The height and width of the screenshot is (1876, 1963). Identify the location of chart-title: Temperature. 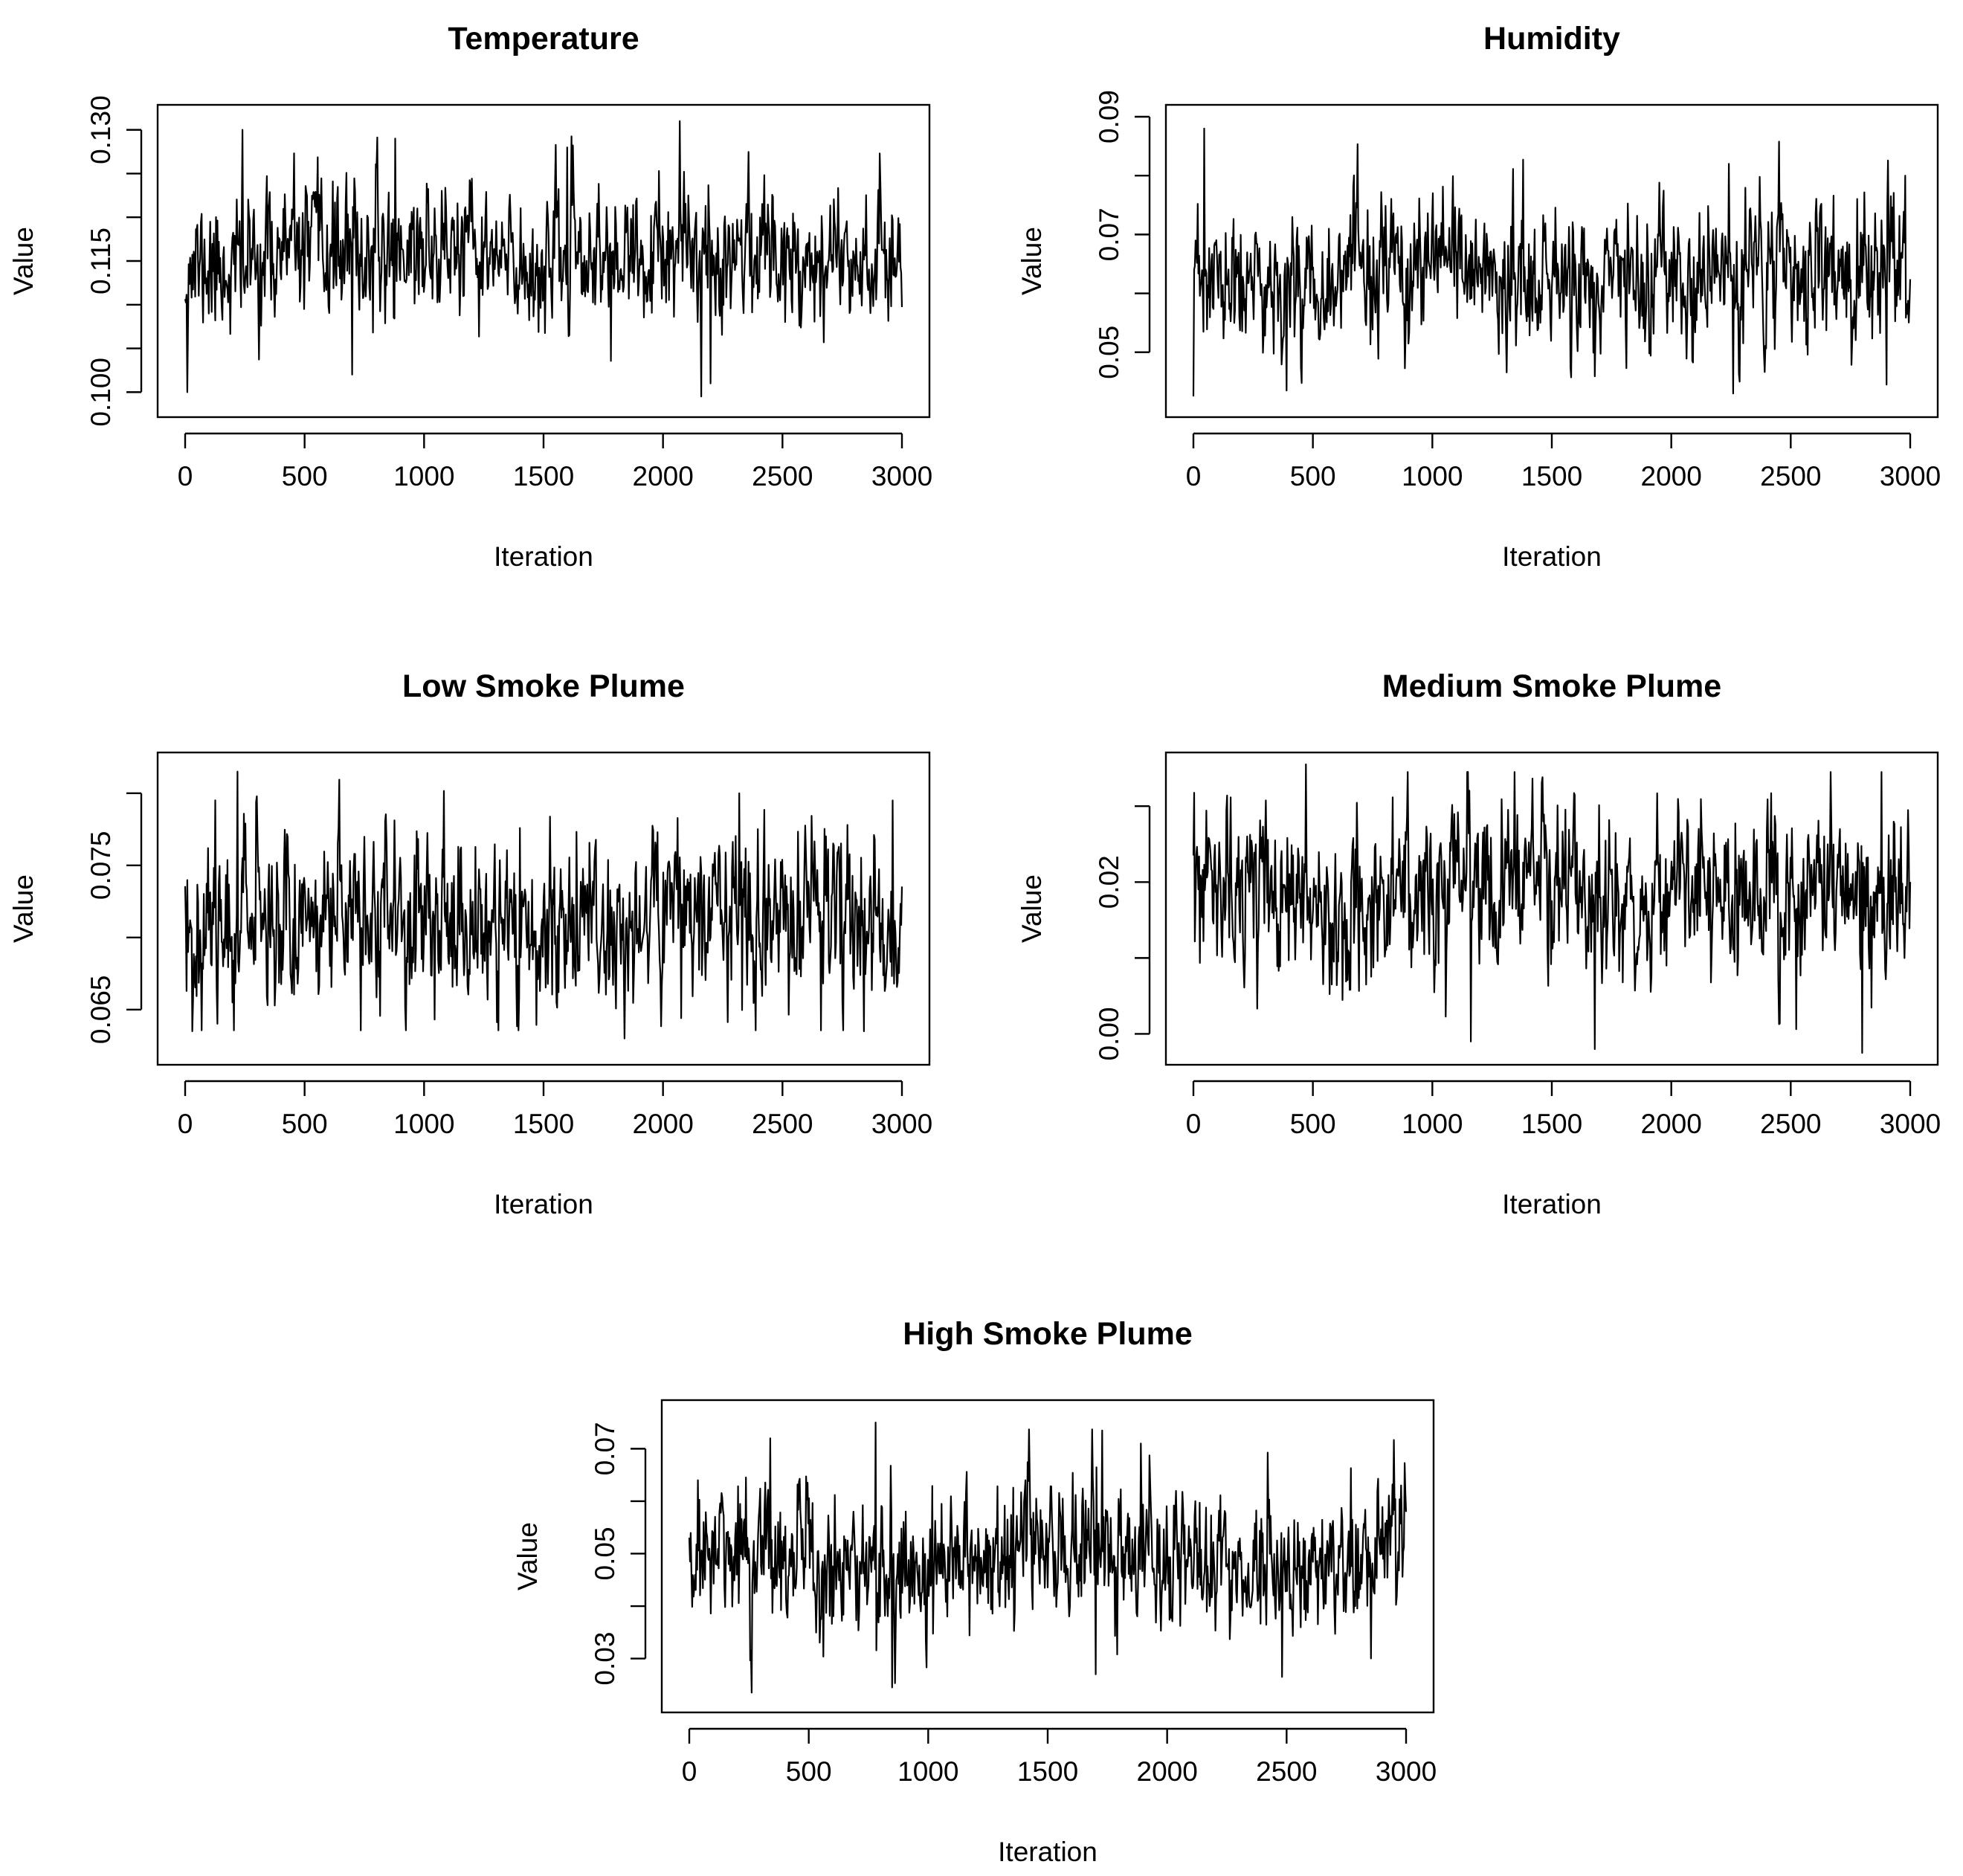
(543, 39).